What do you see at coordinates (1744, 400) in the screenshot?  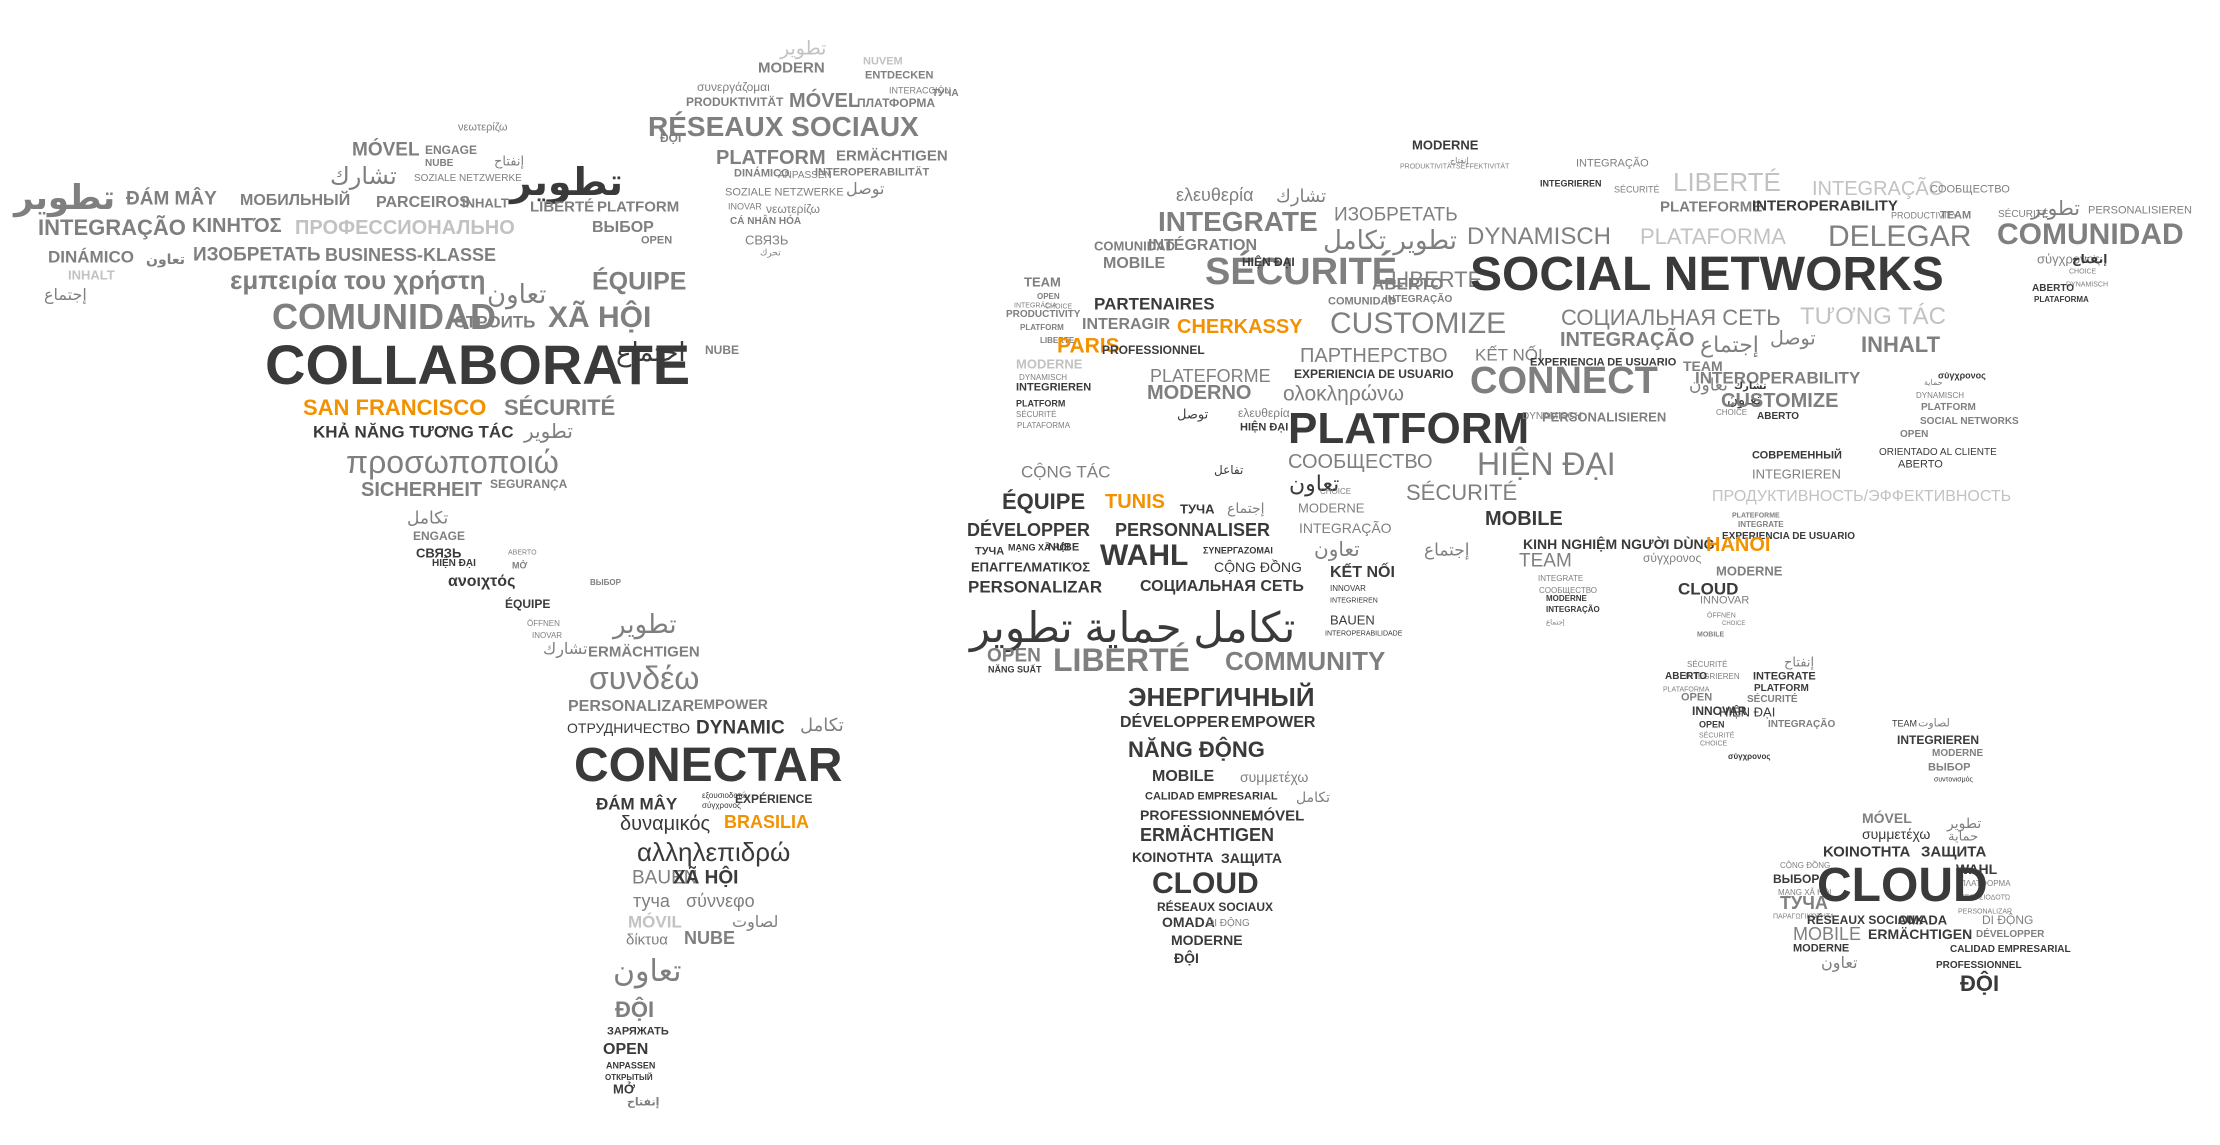 I see `map-word-asia: تعاون` at bounding box center [1744, 400].